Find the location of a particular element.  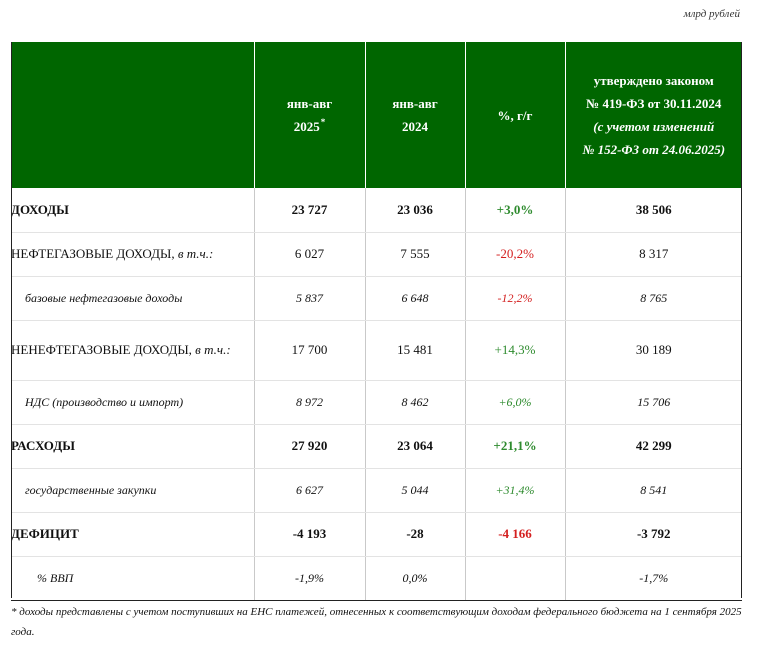

row-label: НЕФТЕГАЗОВЫЕ ДОХОДЫ, в т.ч.: is located at coordinates (133, 254).